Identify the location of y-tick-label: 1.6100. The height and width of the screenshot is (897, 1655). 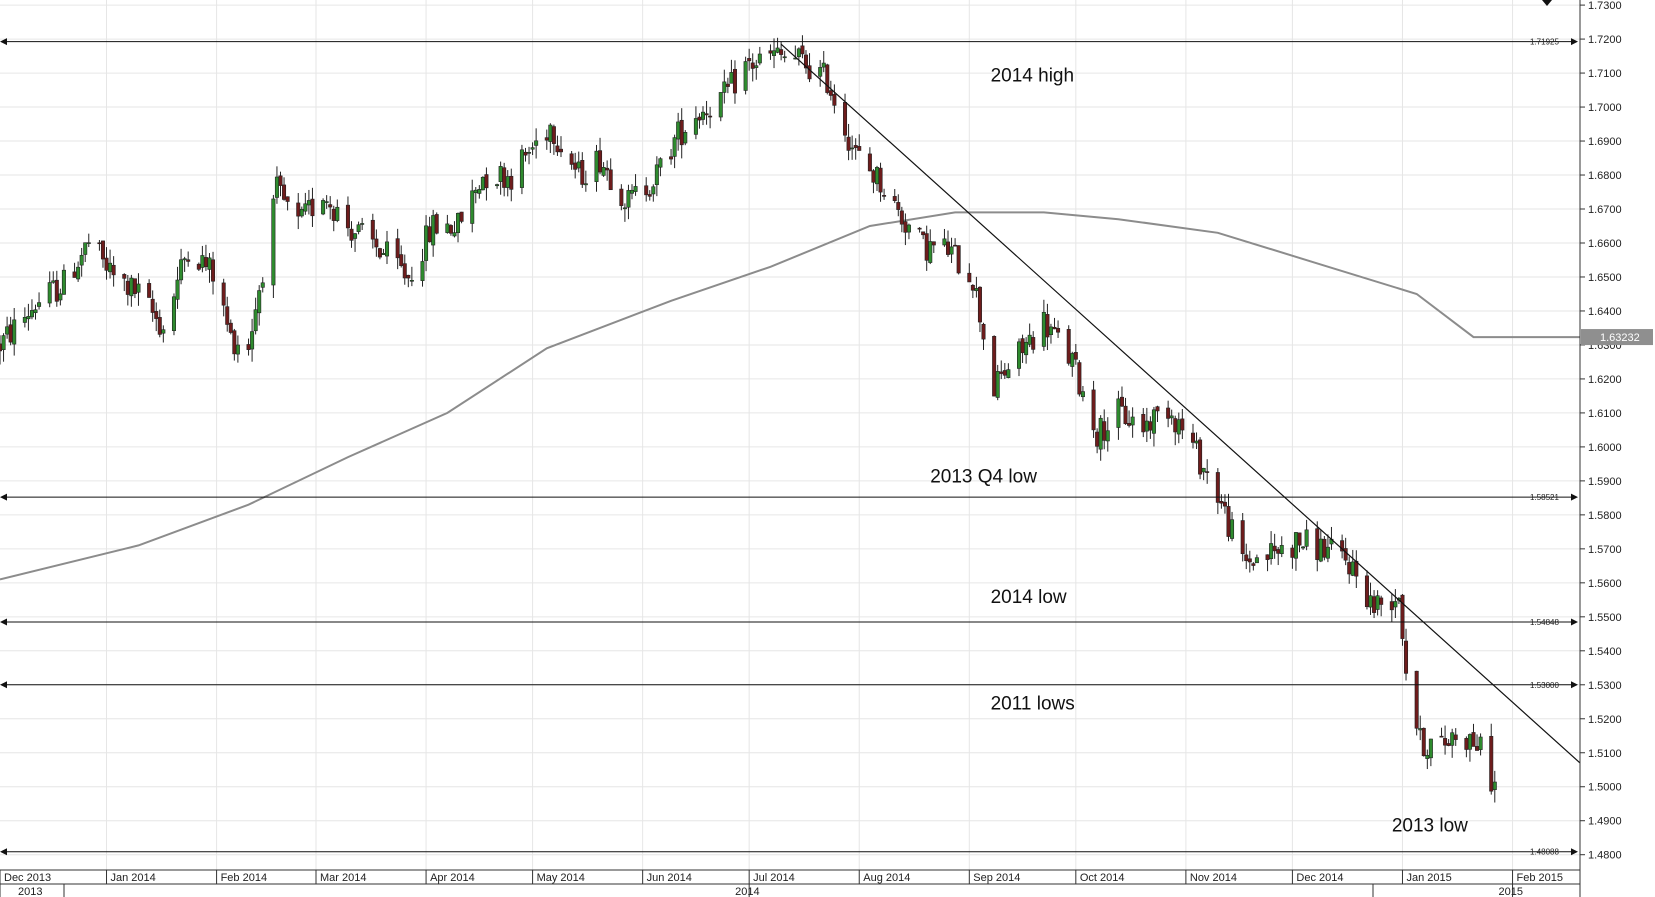
(1605, 414).